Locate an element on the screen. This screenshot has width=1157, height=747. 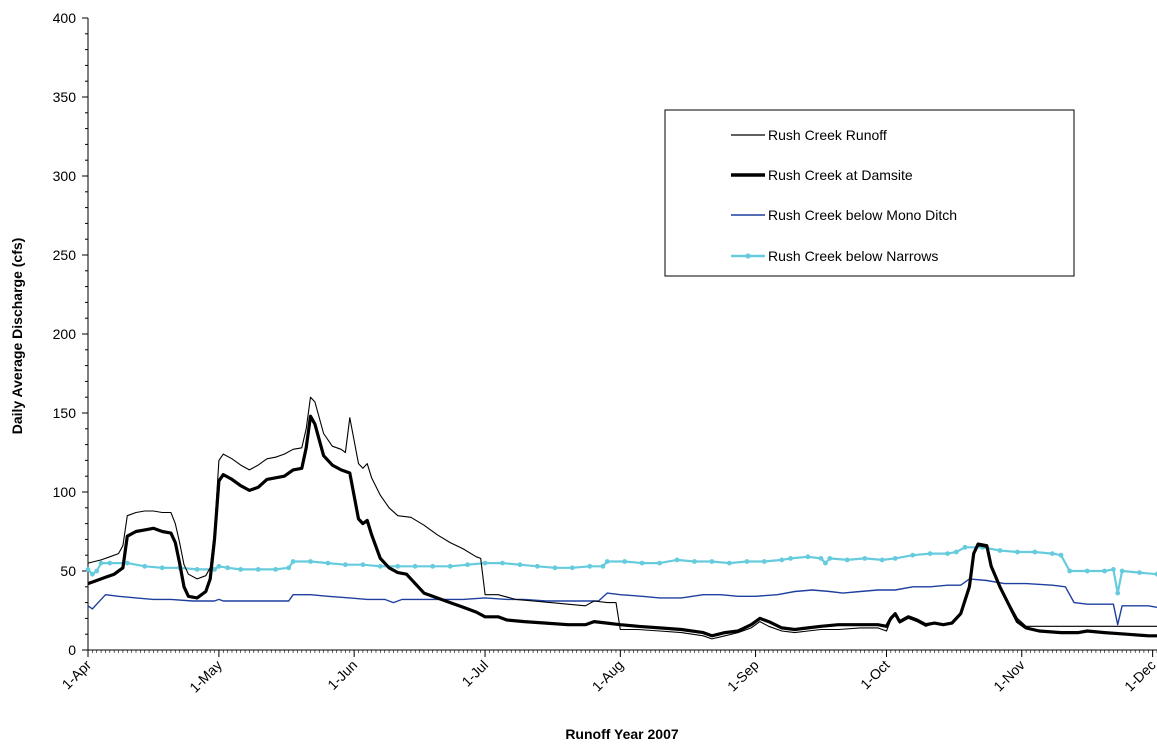
legend-entry-damsite: Rush Creek at Damsite is located at coordinates (822, 175).